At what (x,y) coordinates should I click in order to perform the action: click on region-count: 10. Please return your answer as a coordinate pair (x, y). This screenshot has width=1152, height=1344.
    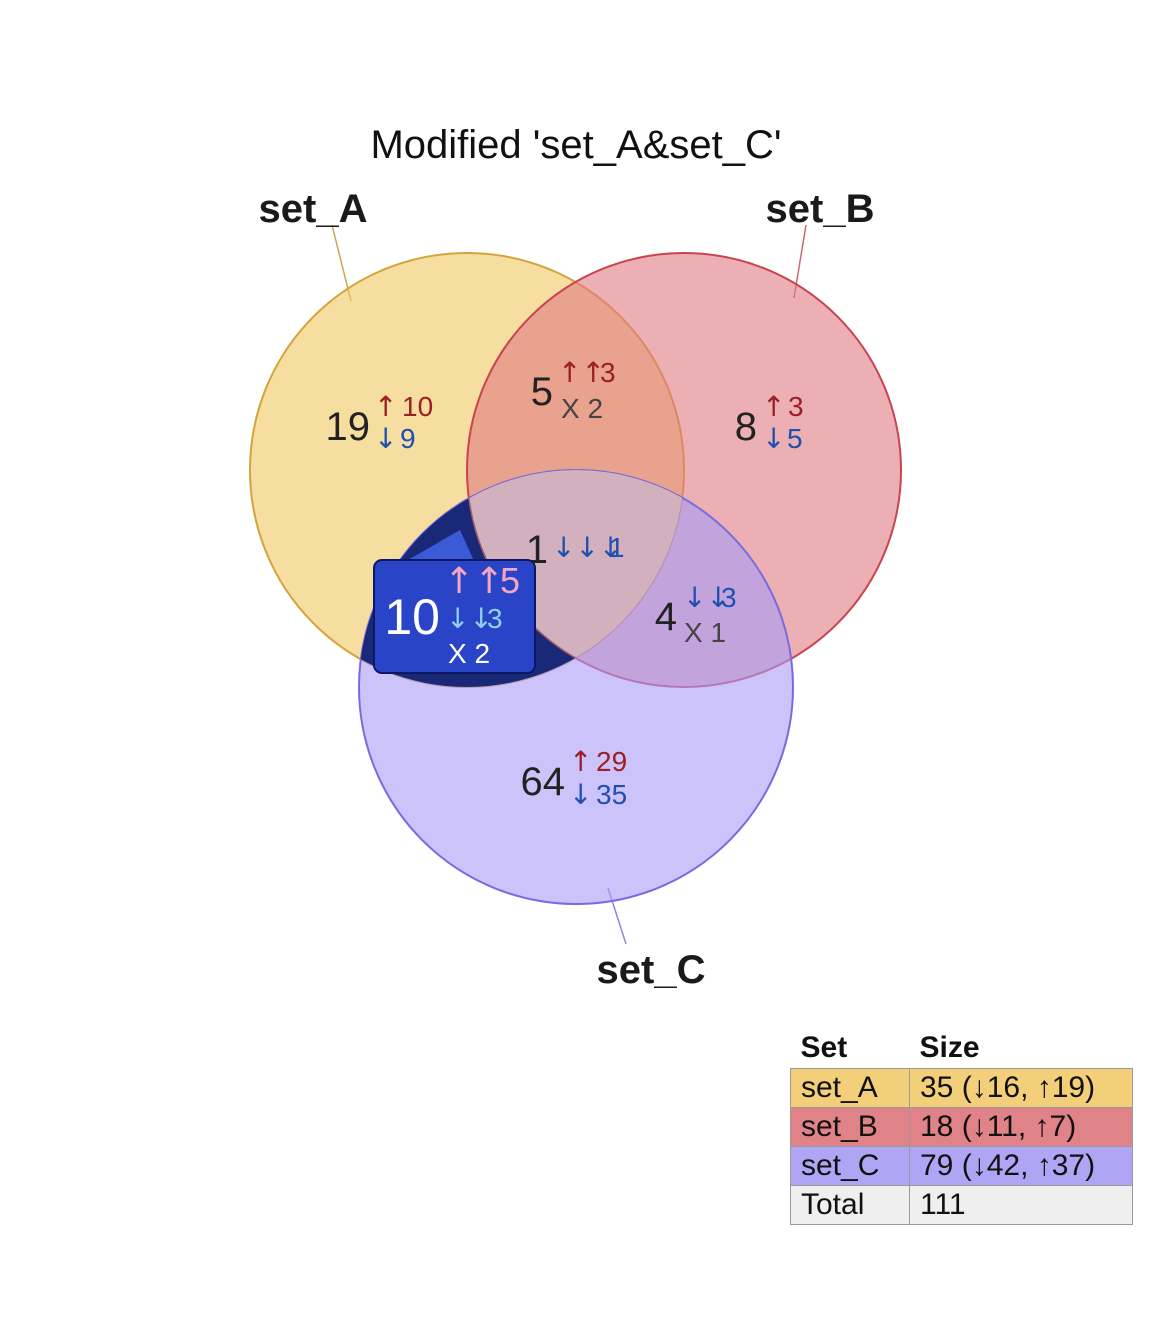
    Looking at the image, I should click on (412, 617).